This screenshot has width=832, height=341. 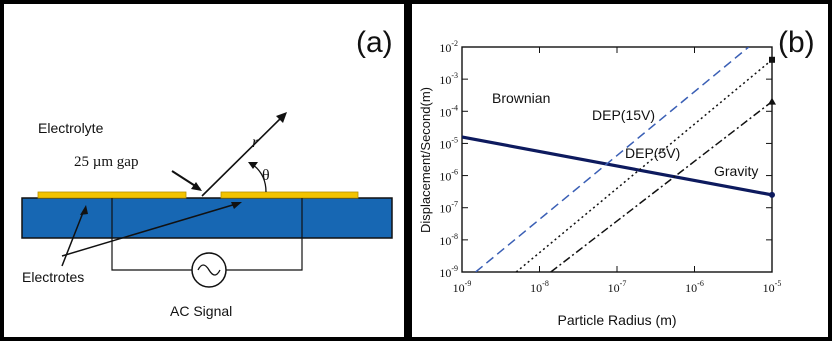 I want to click on panel-b-label: (b), so click(x=796, y=42).